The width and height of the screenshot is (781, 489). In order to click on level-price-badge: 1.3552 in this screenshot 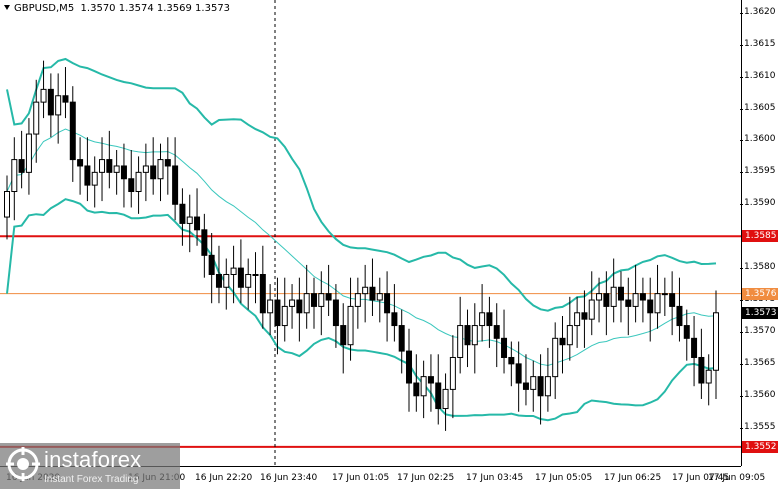, I will do `click(760, 446)`.